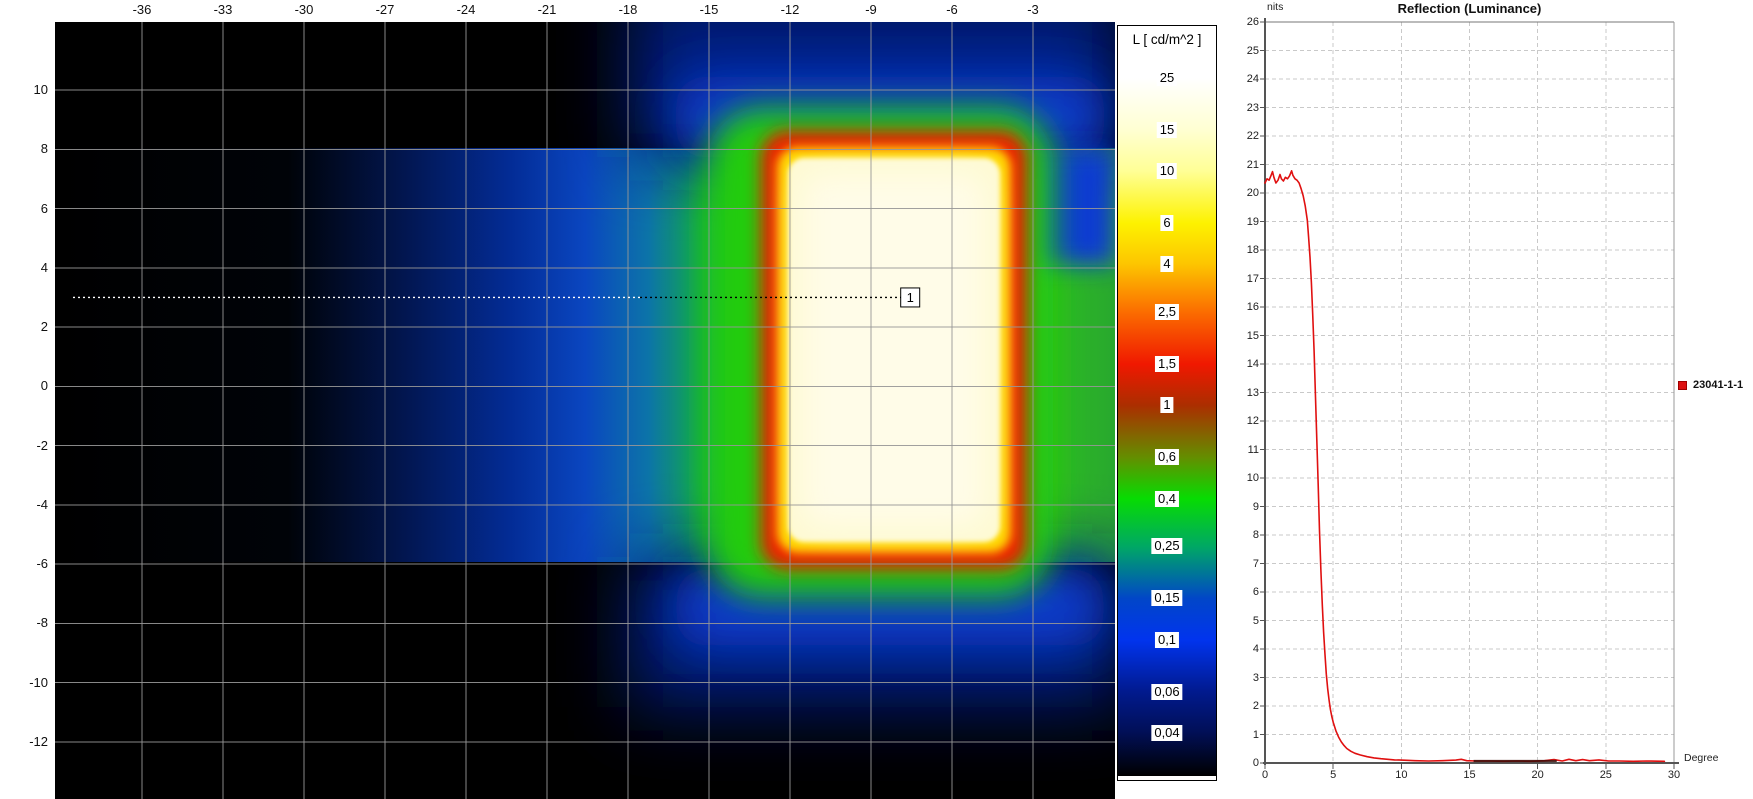 The image size is (1753, 799). What do you see at coordinates (1255, 649) in the screenshot?
I see `chart-y-tick-label: 4` at bounding box center [1255, 649].